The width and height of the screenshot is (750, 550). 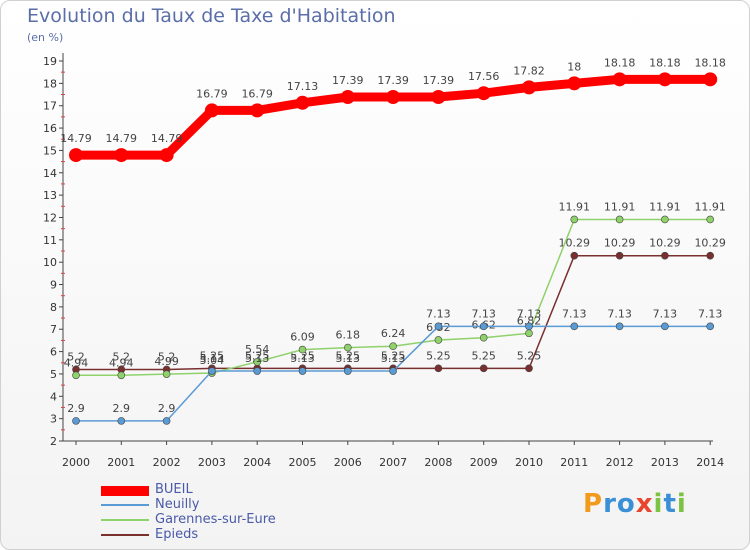 I want to click on y-tick-label: 6, so click(x=53, y=352).